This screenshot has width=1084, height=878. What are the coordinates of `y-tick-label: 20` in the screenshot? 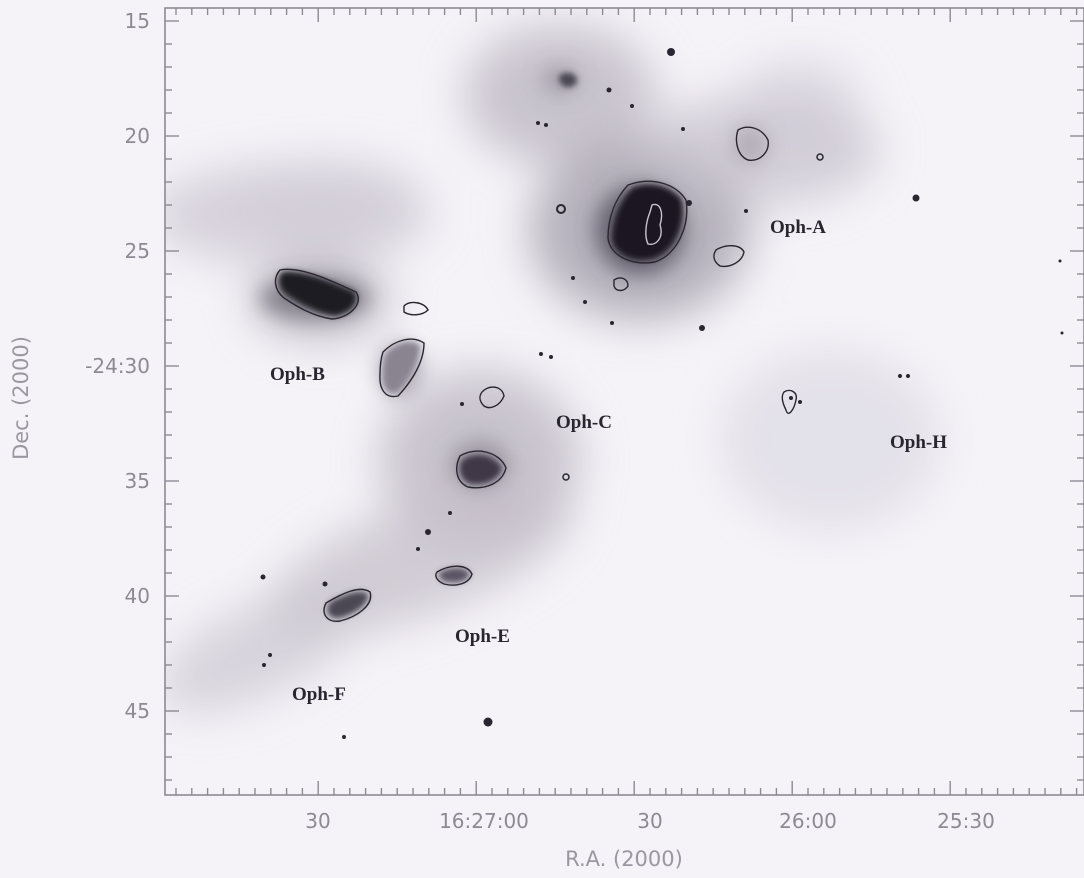 It's located at (137, 136).